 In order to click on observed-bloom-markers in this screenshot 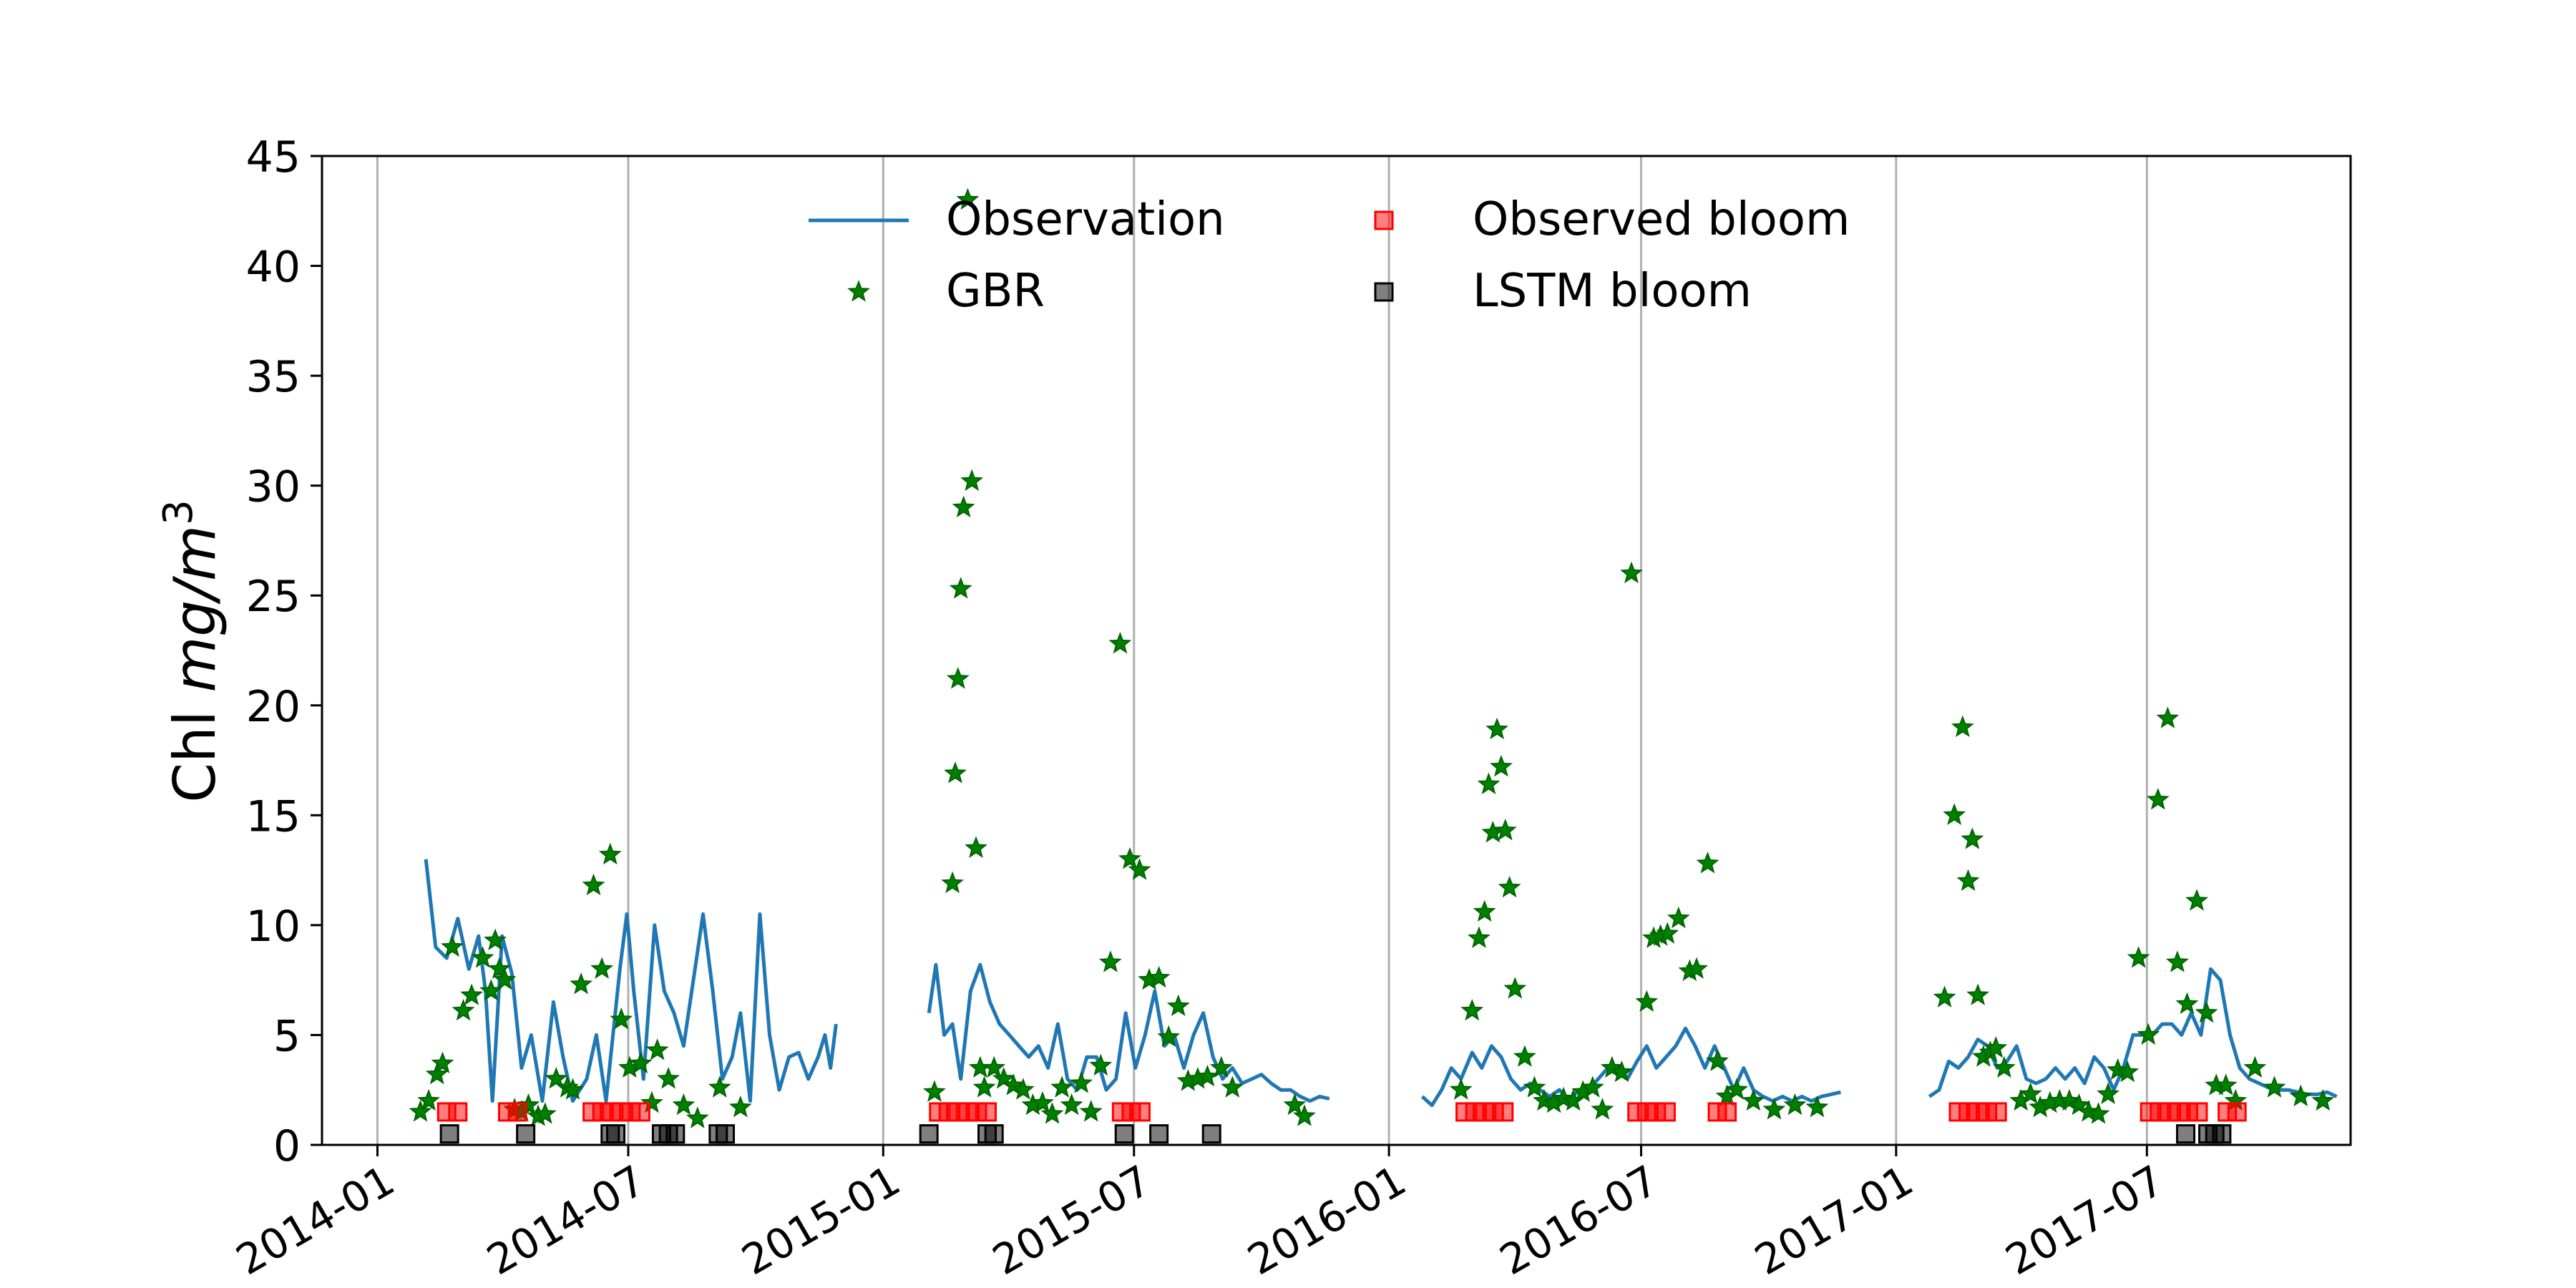, I will do `click(1341, 1112)`.